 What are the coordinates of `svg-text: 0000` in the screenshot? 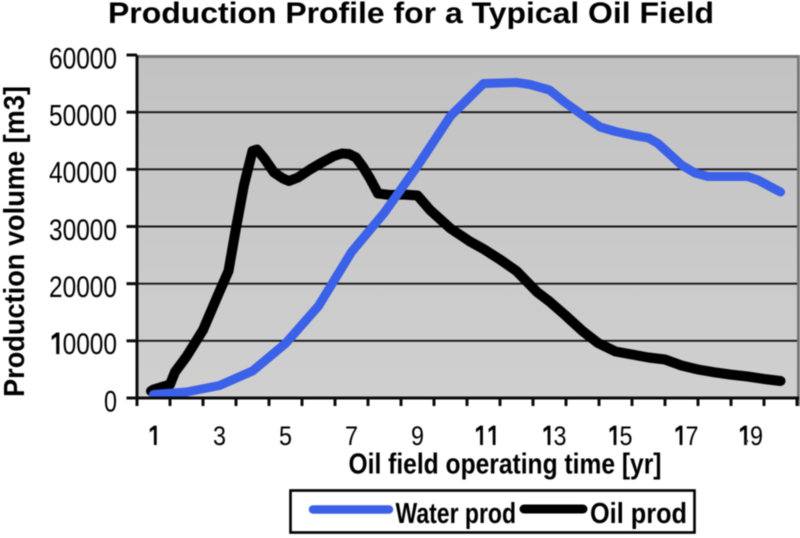 It's located at (90, 344).